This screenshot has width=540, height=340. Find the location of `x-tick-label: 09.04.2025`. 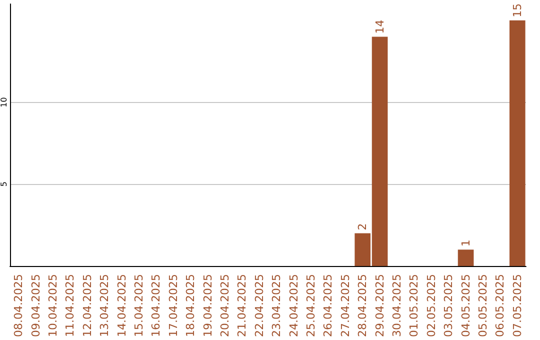

x-tick-label: 09.04.2025 is located at coordinates (35, 306).